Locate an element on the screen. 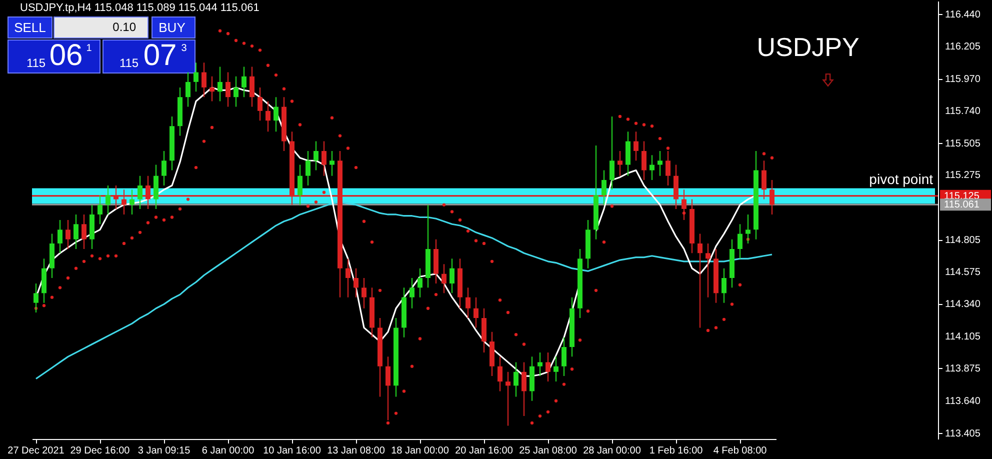  y-tick-label: 116.440 is located at coordinates (963, 14).